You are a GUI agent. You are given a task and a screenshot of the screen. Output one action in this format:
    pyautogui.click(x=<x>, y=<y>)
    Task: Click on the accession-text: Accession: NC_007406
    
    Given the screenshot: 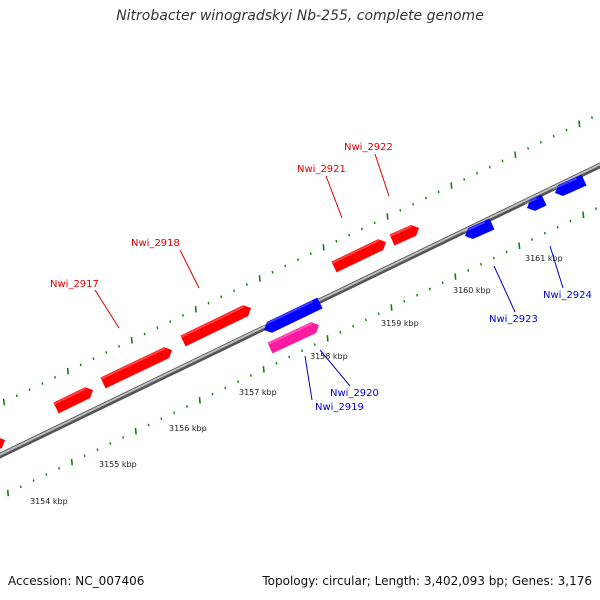 What is the action you would take?
    pyautogui.click(x=76, y=581)
    